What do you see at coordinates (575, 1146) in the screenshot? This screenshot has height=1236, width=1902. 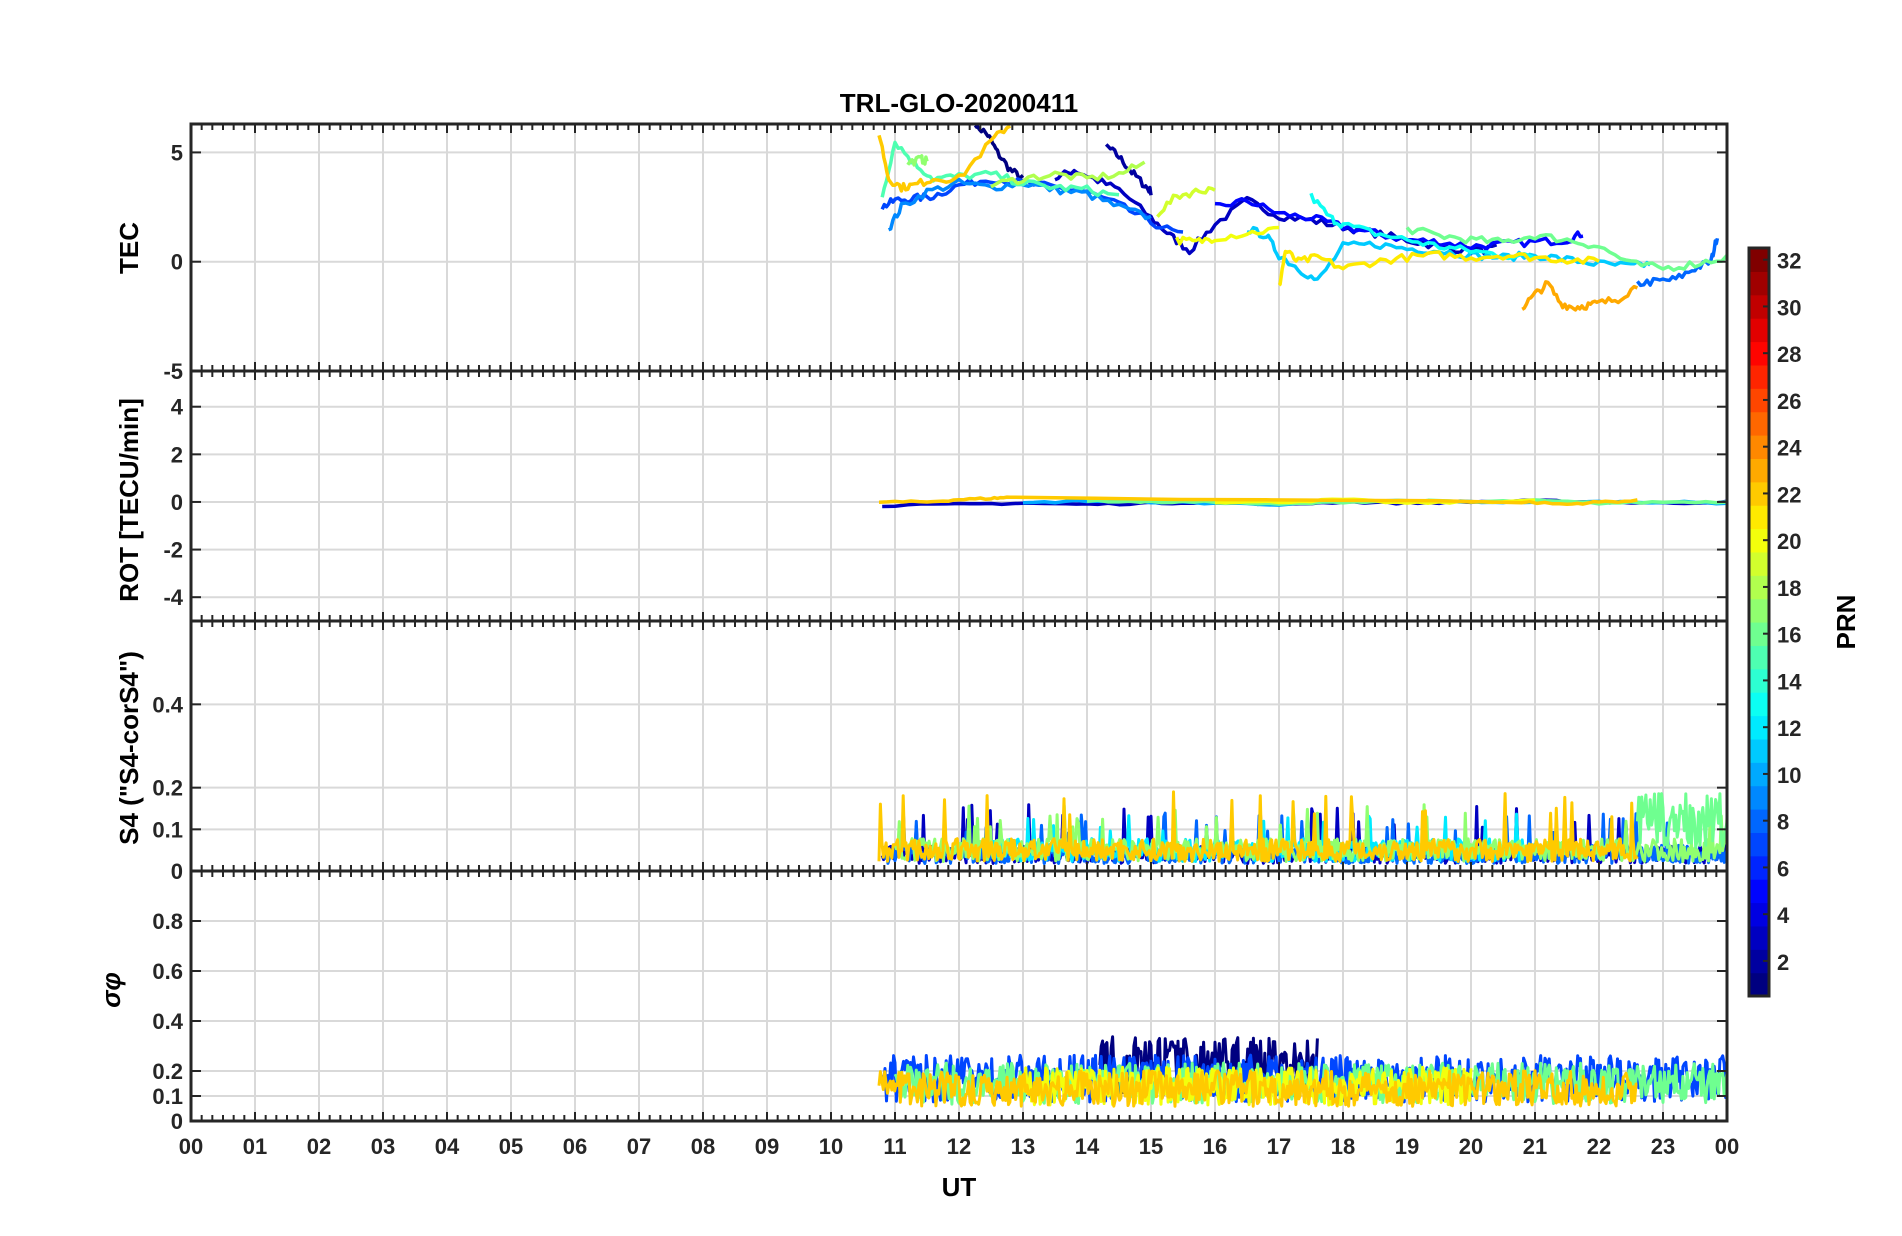 I see `x-tick-label: 06` at bounding box center [575, 1146].